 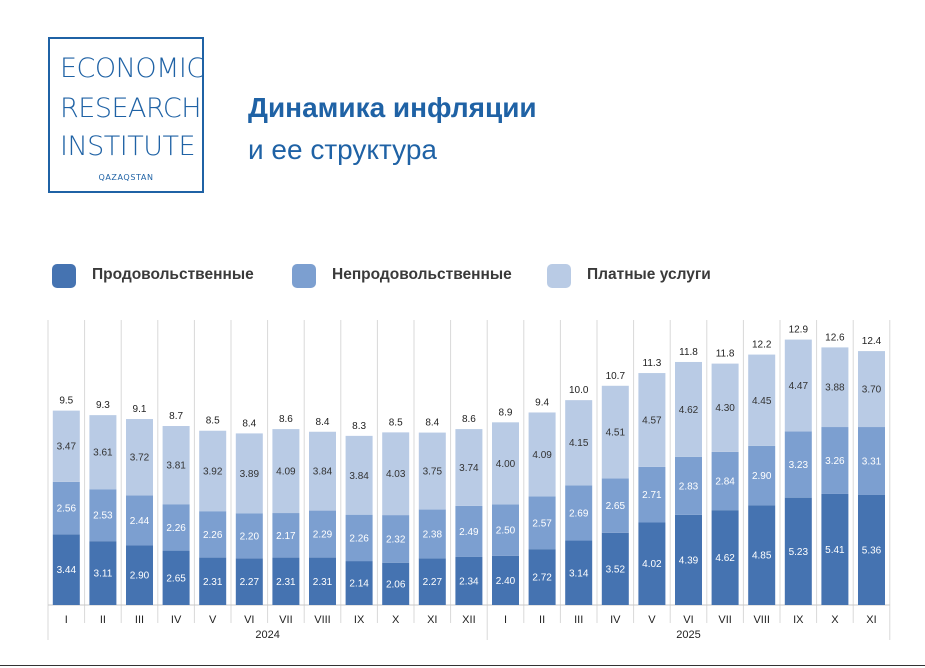 I want to click on data-label: 2.14, so click(x=359, y=584).